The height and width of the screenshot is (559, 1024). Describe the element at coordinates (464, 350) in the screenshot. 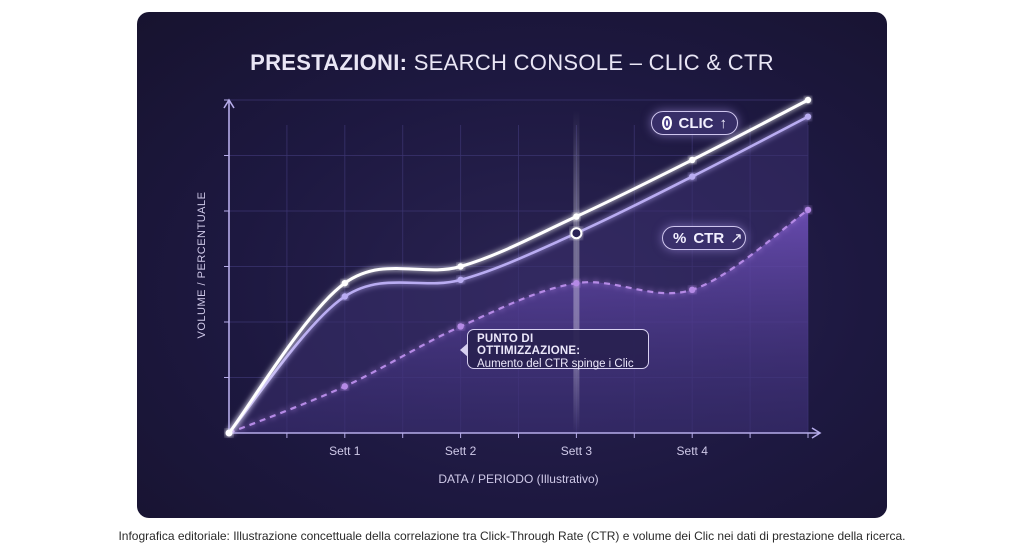

I see `callout-pointer` at that location.